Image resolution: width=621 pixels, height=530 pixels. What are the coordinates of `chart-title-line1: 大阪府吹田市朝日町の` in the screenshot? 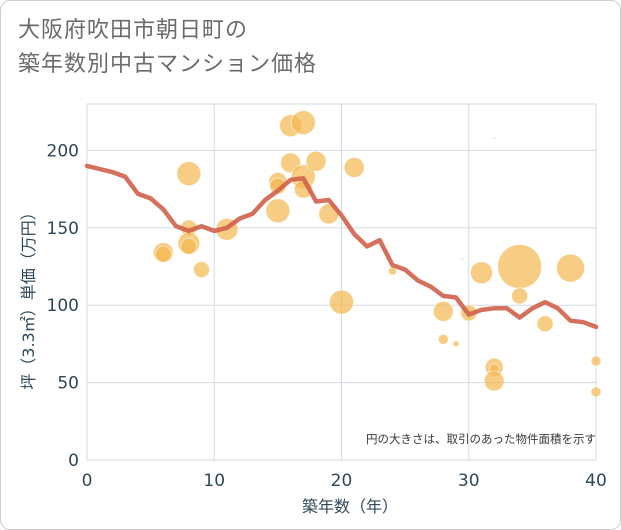 It's located at (133, 30).